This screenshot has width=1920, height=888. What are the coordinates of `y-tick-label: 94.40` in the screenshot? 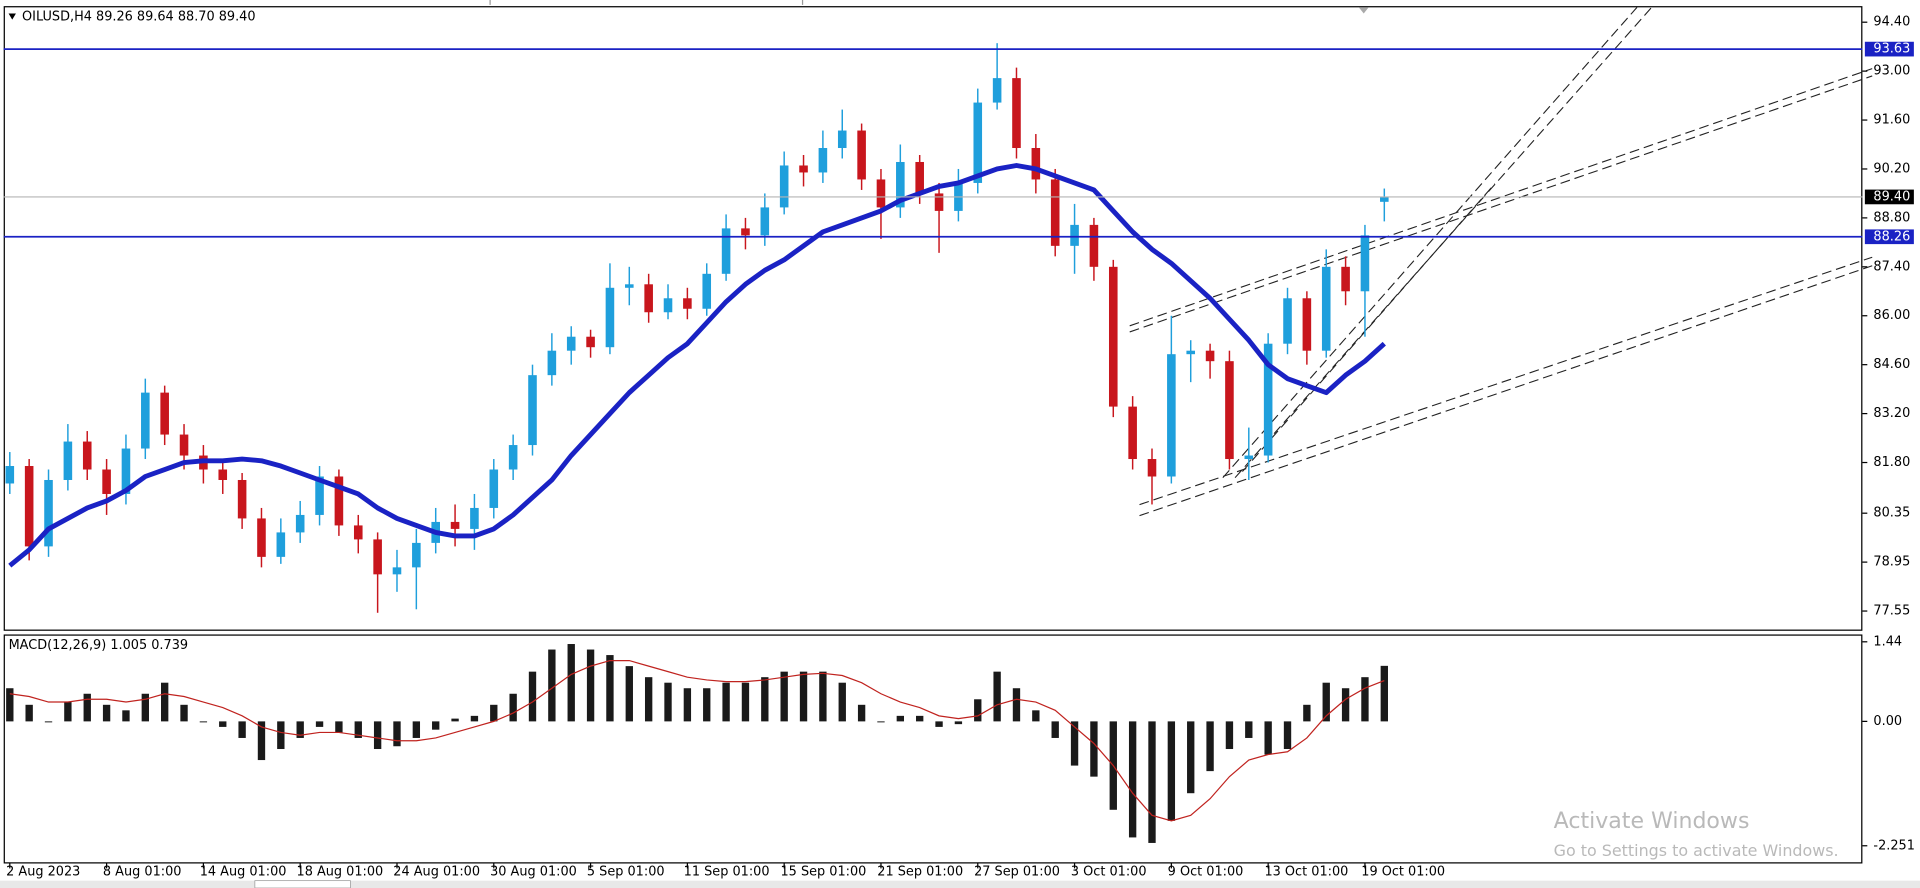 It's located at (1891, 22).